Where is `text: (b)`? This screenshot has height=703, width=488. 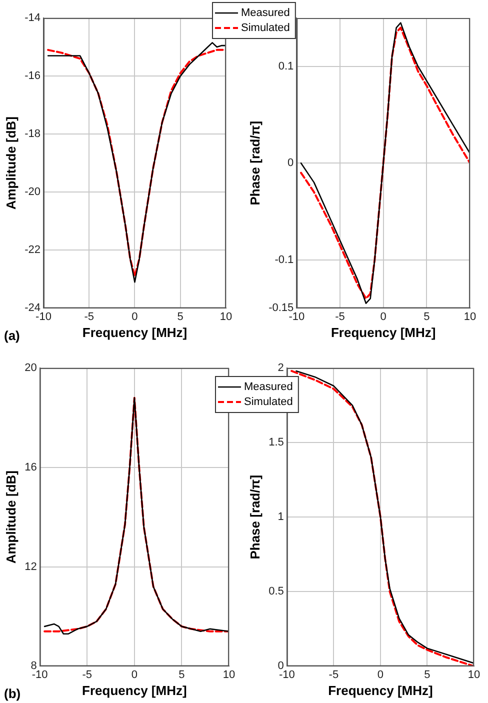 text: (b) is located at coordinates (12, 694).